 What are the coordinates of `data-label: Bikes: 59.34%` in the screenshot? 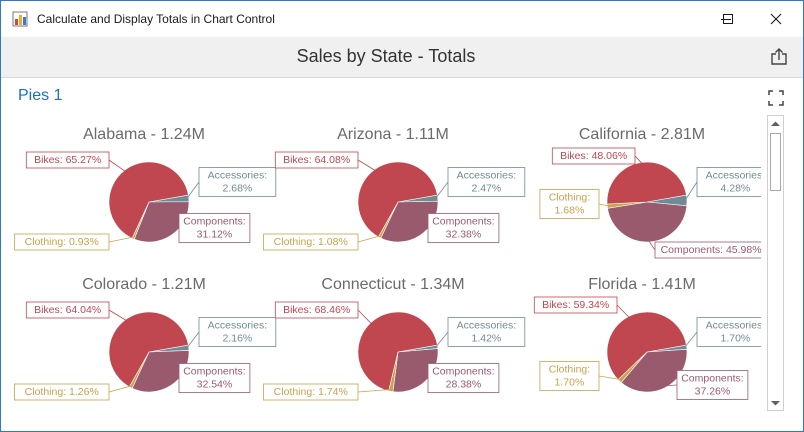 It's located at (575, 305).